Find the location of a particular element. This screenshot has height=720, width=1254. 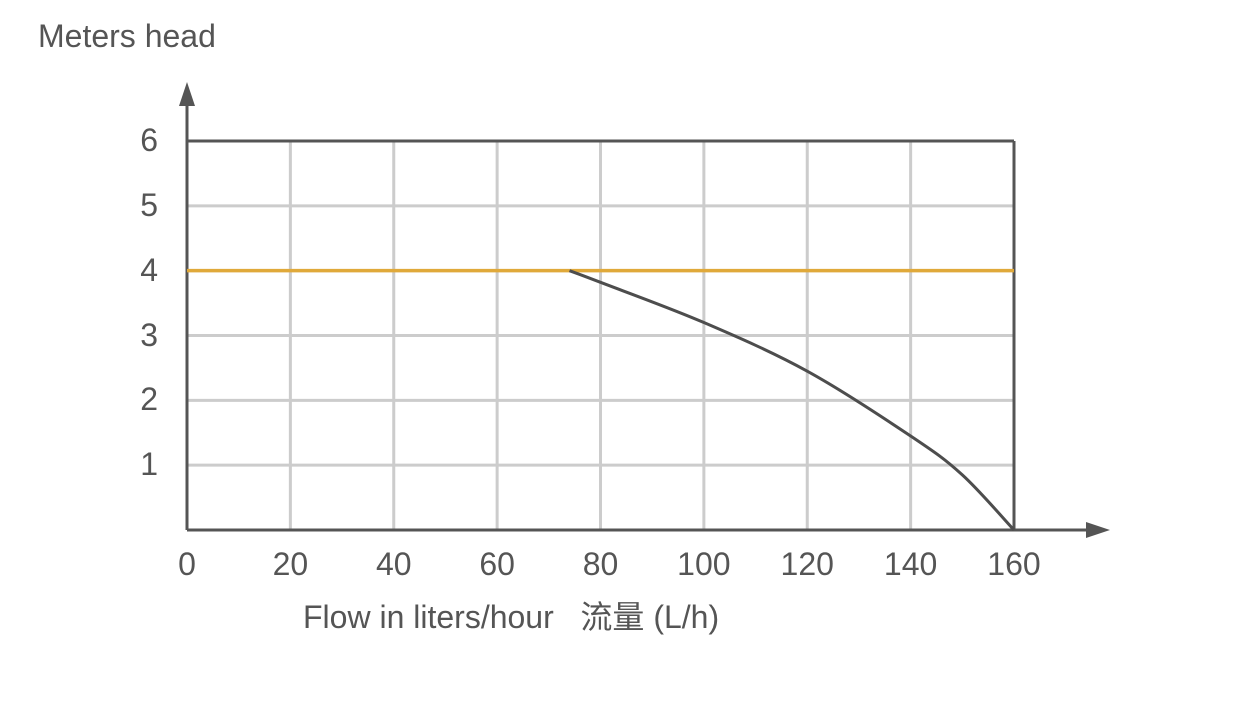

x-axis-title: Flow in liters/hour 流量 (L/h) is located at coordinates (511, 617).